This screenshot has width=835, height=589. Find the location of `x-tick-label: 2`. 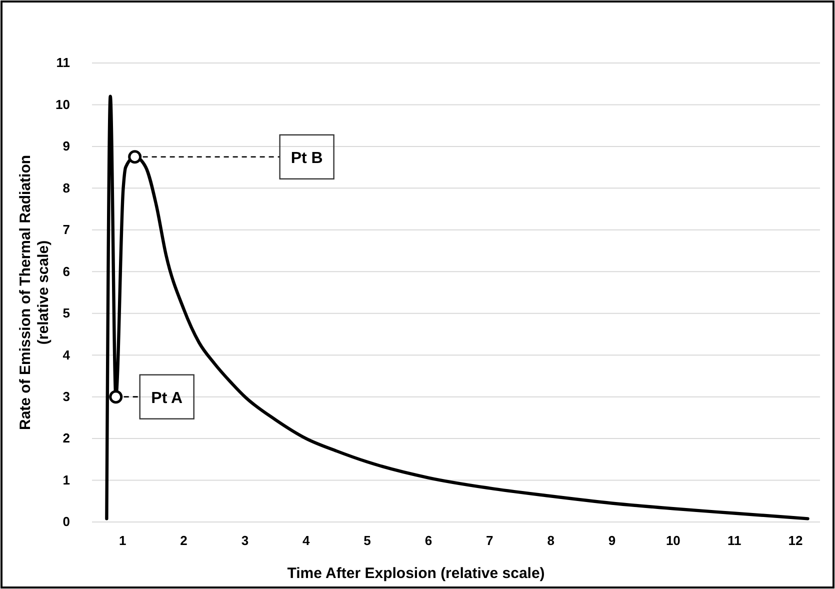

x-tick-label: 2 is located at coordinates (184, 540).